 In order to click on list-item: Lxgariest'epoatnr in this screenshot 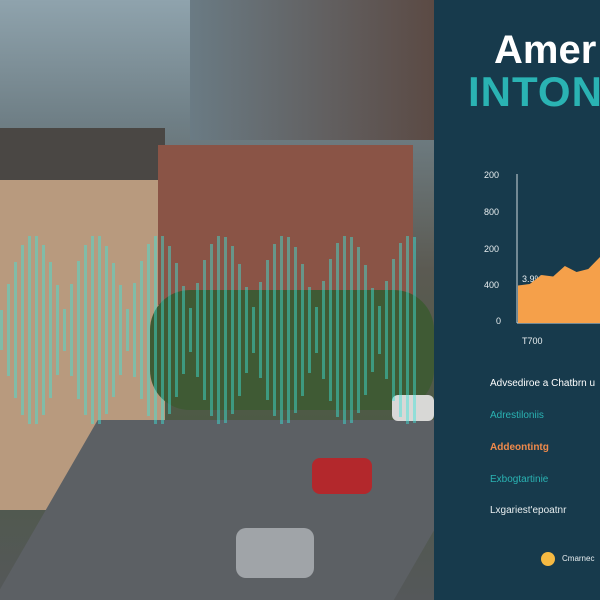, I will do `click(528, 510)`.